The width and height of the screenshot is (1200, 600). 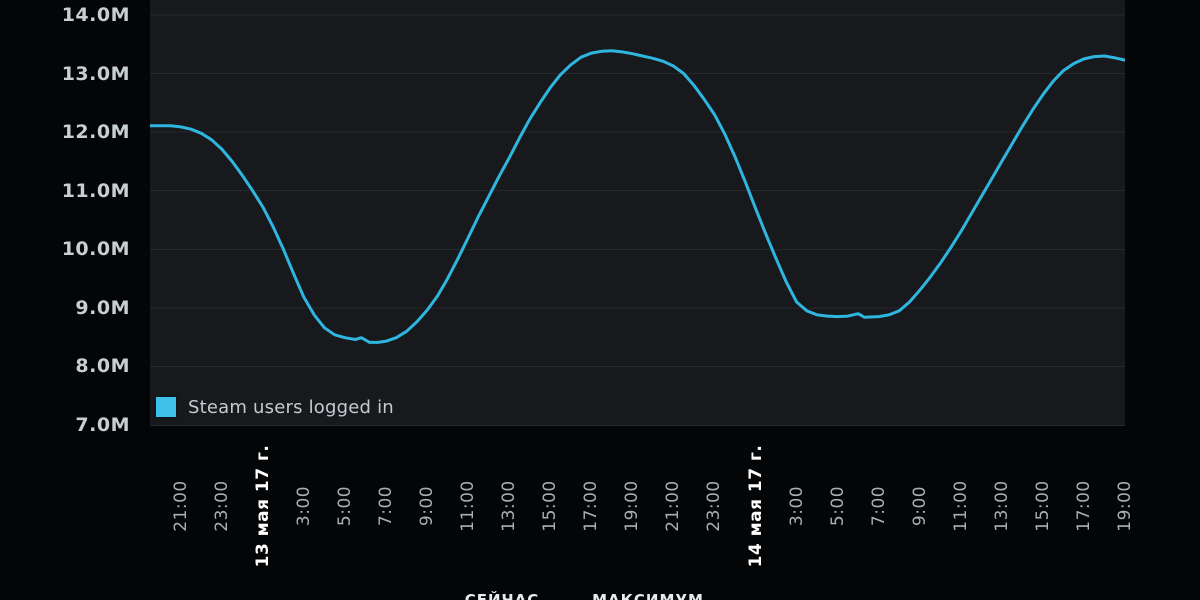 I want to click on footer-word: СЕЙЧАС, so click(x=502, y=595).